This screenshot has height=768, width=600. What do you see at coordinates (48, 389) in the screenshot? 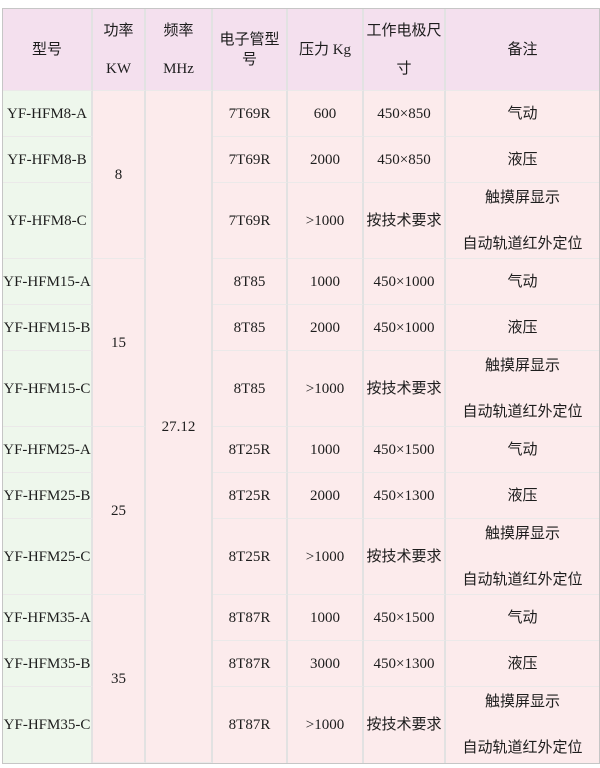
I see `model-cell: YF-HFM15-C` at bounding box center [48, 389].